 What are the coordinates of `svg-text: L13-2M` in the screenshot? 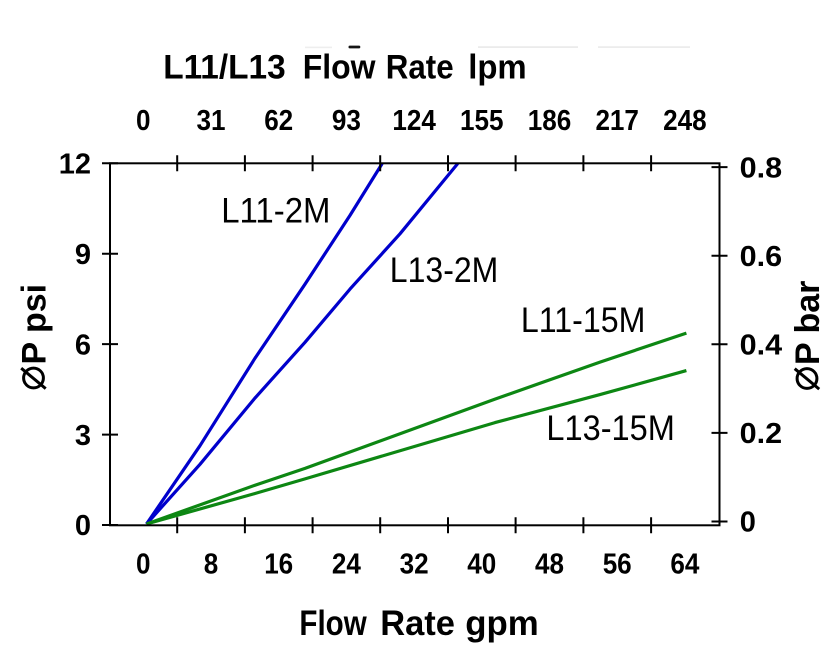 It's located at (444, 270).